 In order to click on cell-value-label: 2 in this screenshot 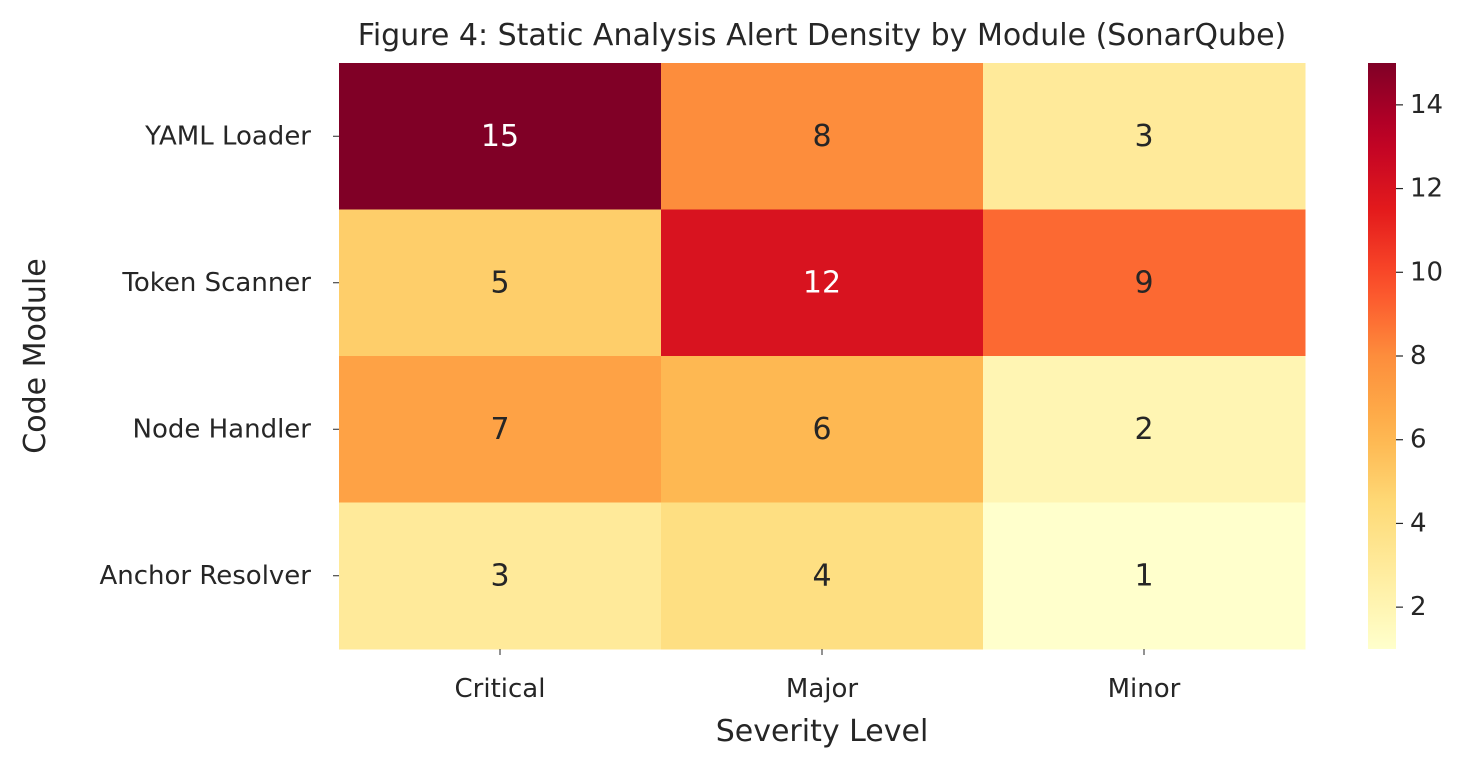, I will do `click(1143, 429)`.